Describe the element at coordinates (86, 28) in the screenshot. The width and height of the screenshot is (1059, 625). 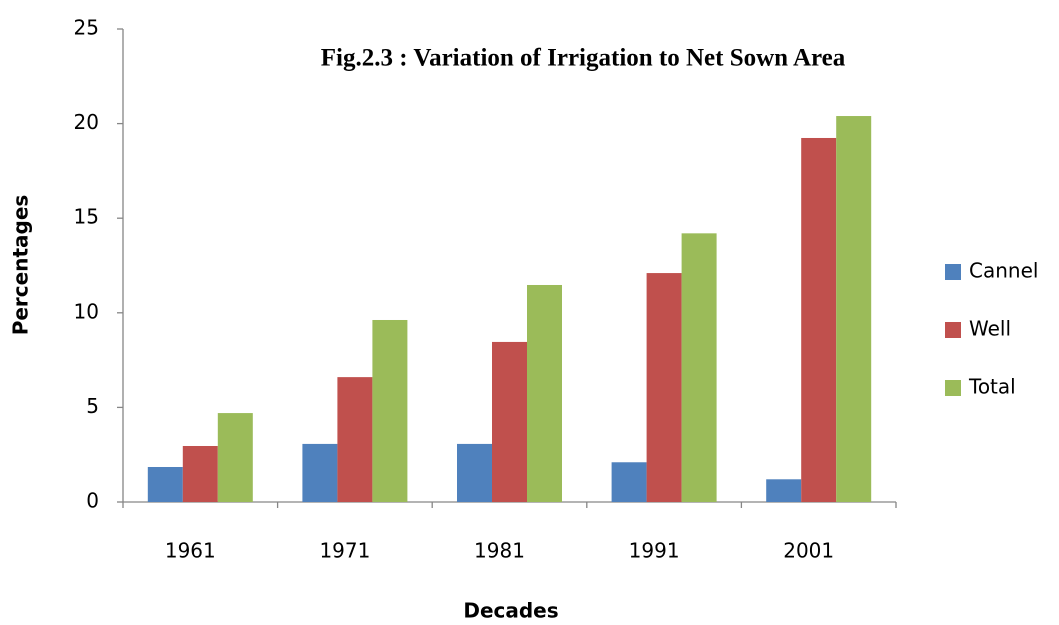
I see `y-tick-label: 25` at that location.